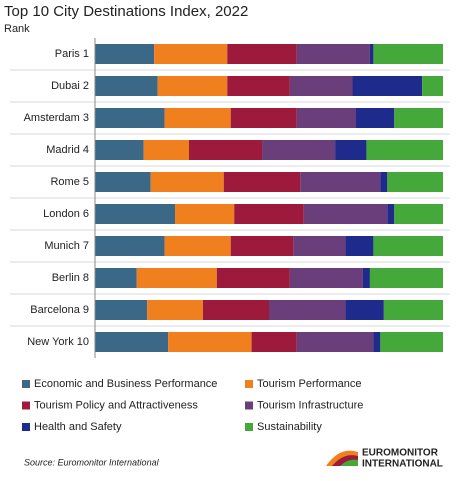 This screenshot has width=458, height=481. What do you see at coordinates (67, 150) in the screenshot?
I see `y-tick-label: Madrid 4` at bounding box center [67, 150].